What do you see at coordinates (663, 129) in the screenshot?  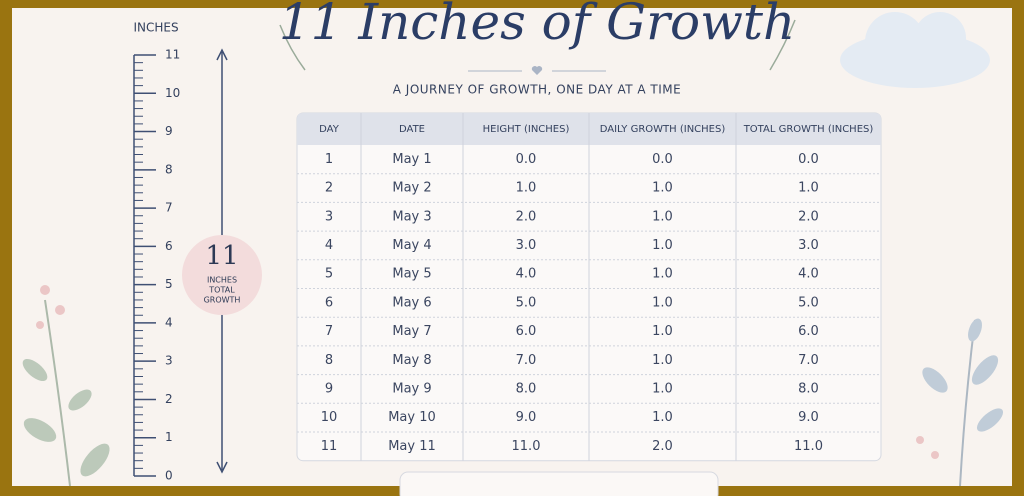 I see `column-header: DAILY GROWTH (INCHES)` at bounding box center [663, 129].